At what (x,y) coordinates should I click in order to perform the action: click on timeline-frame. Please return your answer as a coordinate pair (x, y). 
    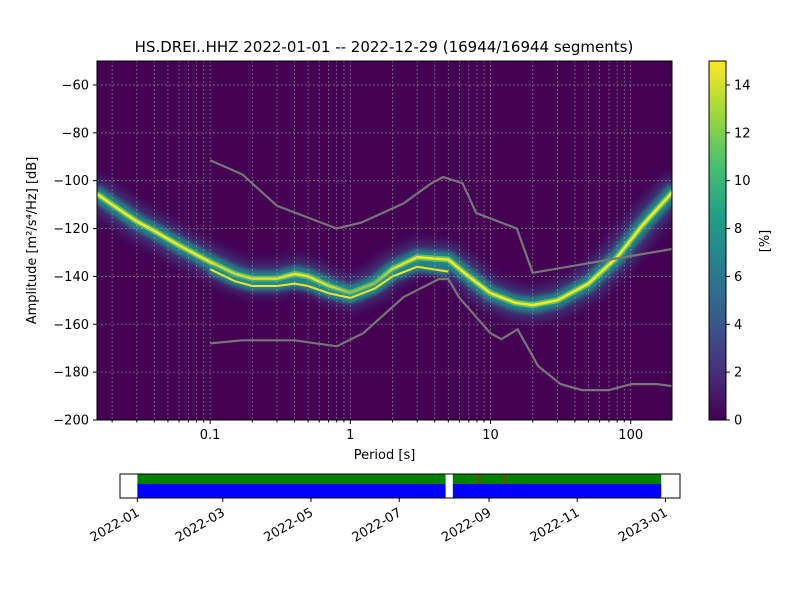
    Looking at the image, I should click on (400, 486).